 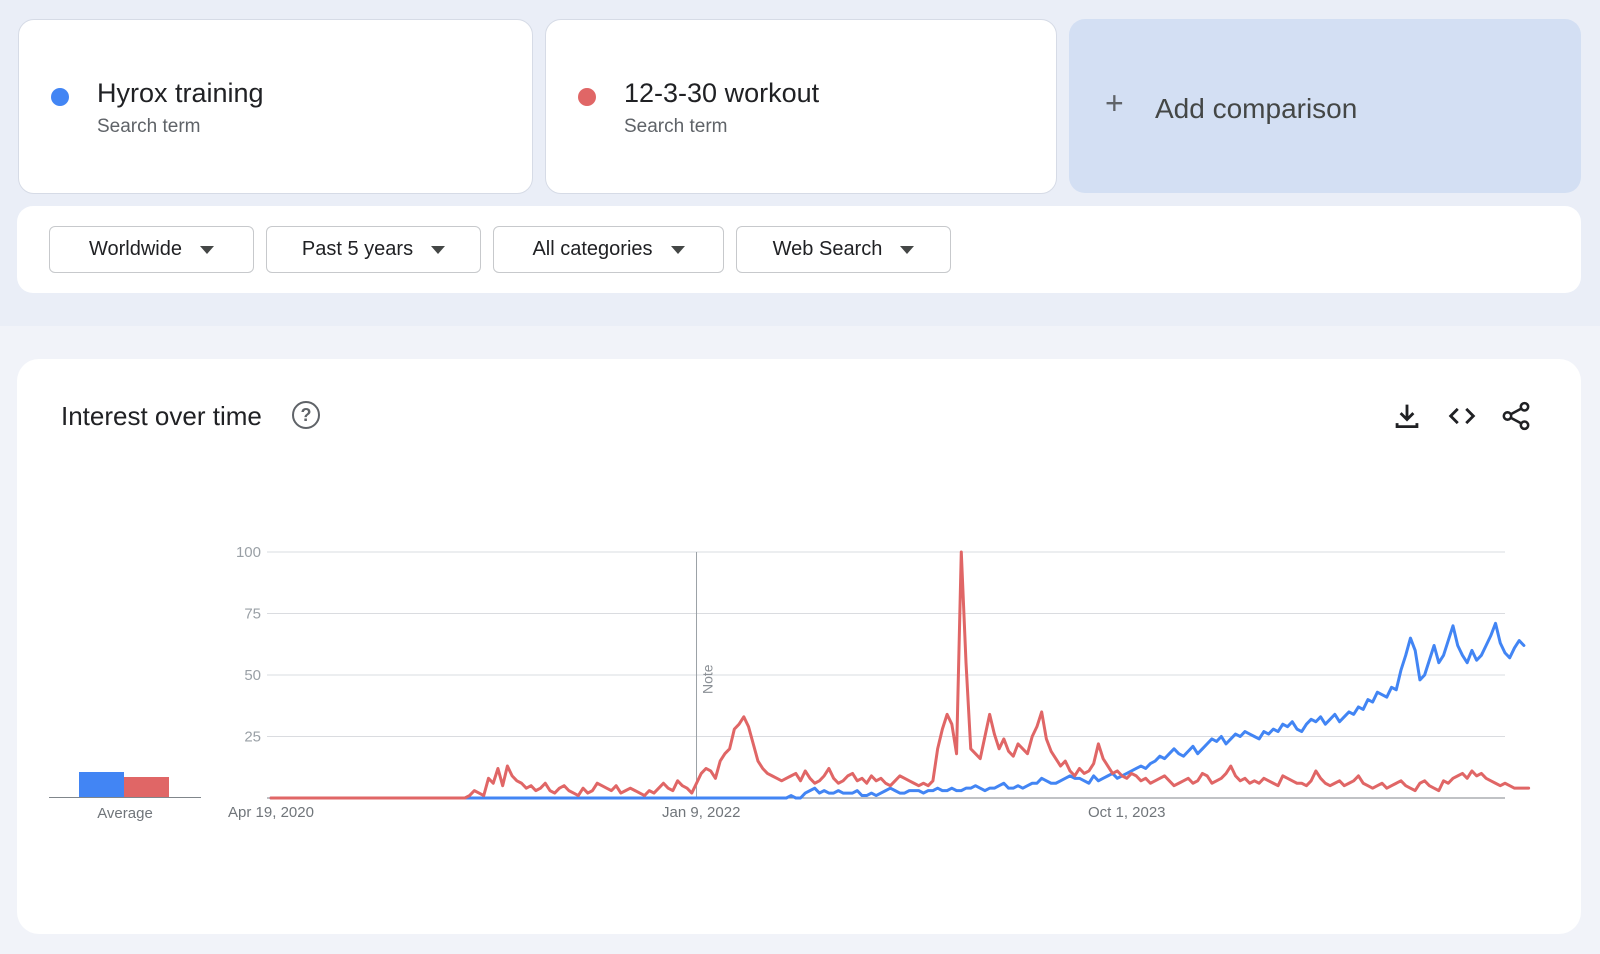 What do you see at coordinates (357, 249) in the screenshot?
I see `time-range-value: Past 5 years` at bounding box center [357, 249].